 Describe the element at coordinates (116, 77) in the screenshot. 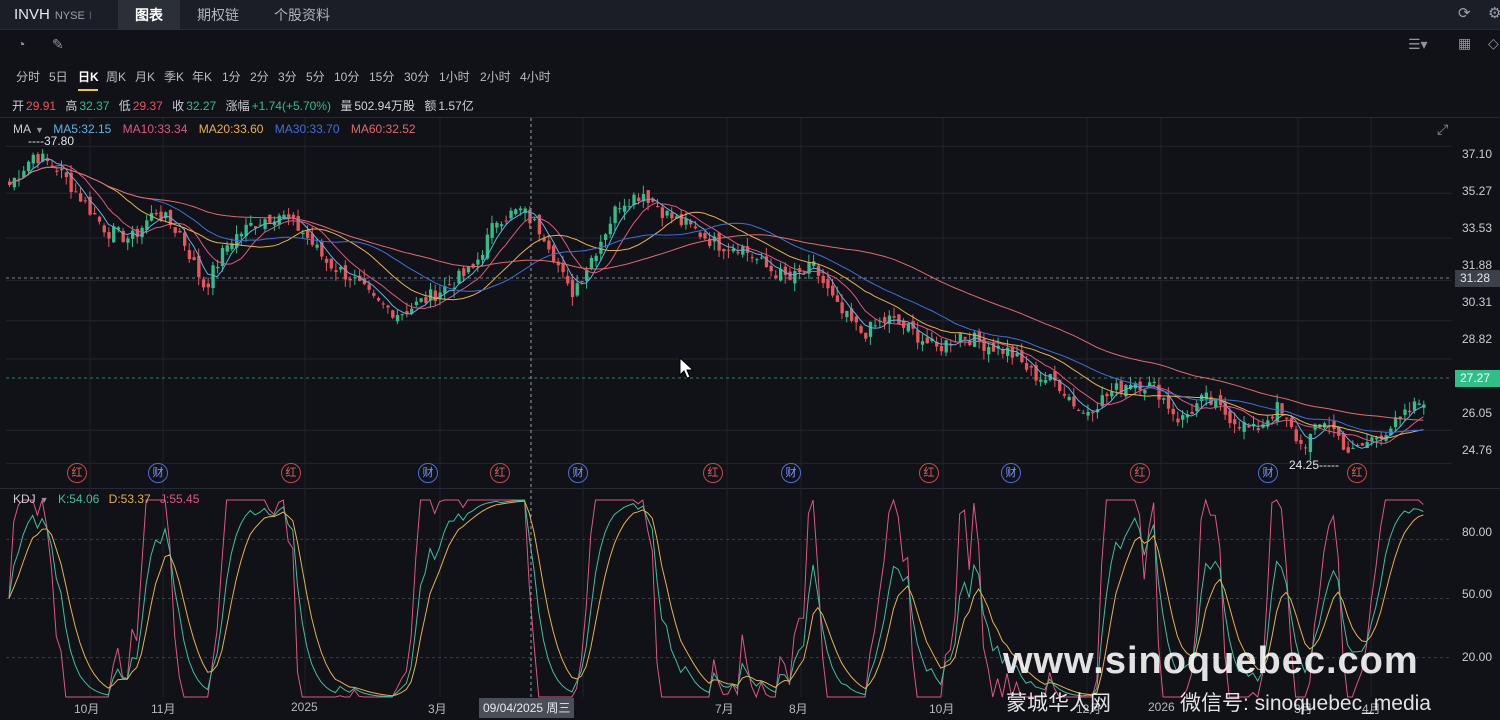

I see `period-3: 周K` at that location.